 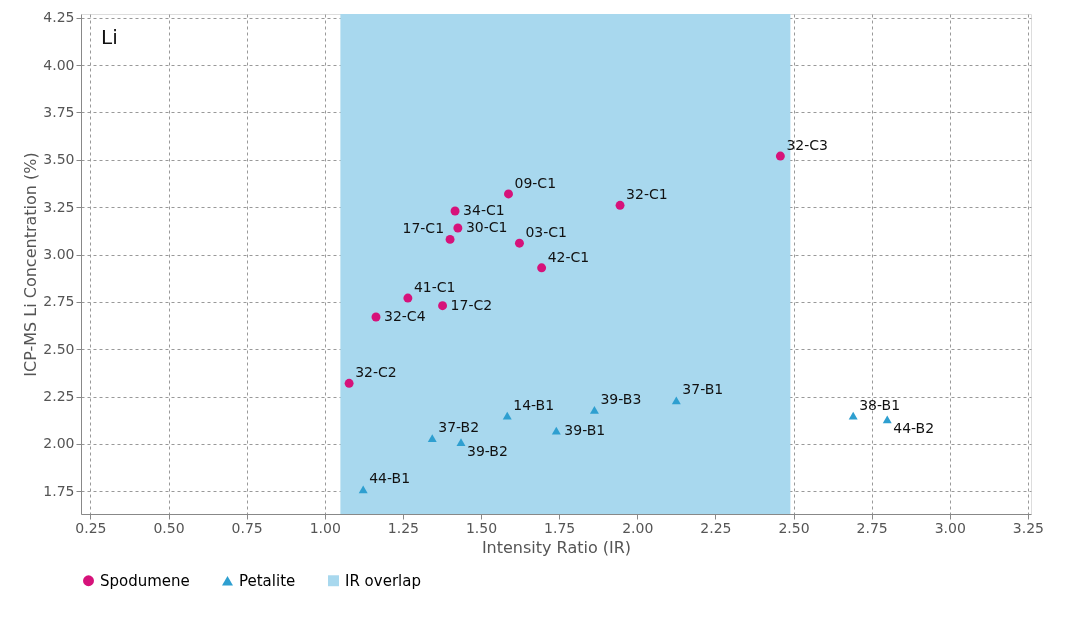 I want to click on y-tick-label: 4.25, so click(x=59, y=17).